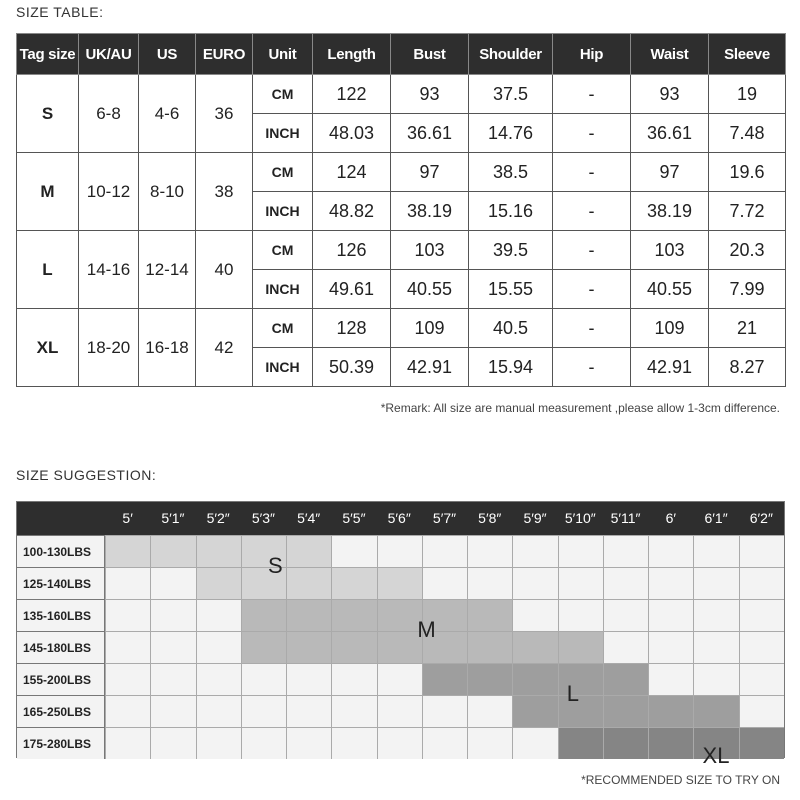  Describe the element at coordinates (351, 289) in the screenshot. I see `cell-length: 49.61` at that location.